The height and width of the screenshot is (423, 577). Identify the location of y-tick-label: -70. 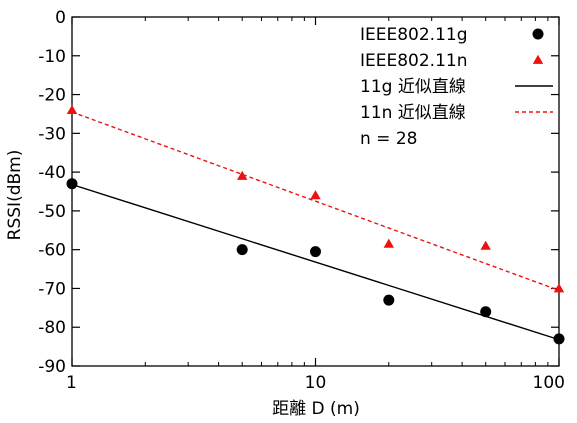
(52, 289).